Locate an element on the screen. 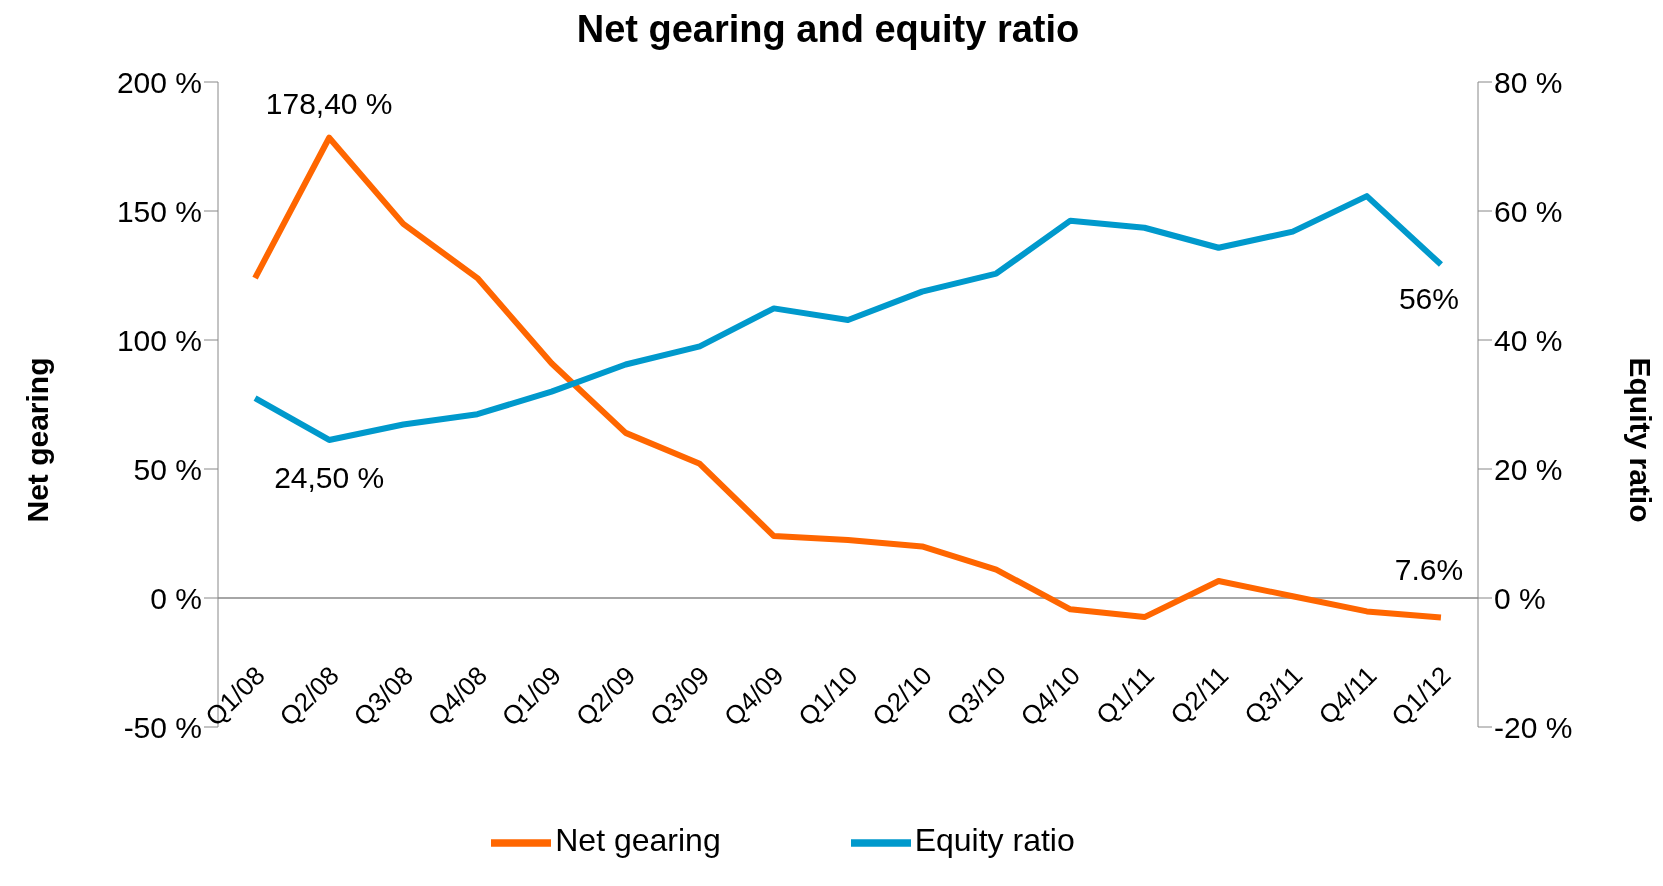  y-axis-title: Net gearing is located at coordinates (38, 439).